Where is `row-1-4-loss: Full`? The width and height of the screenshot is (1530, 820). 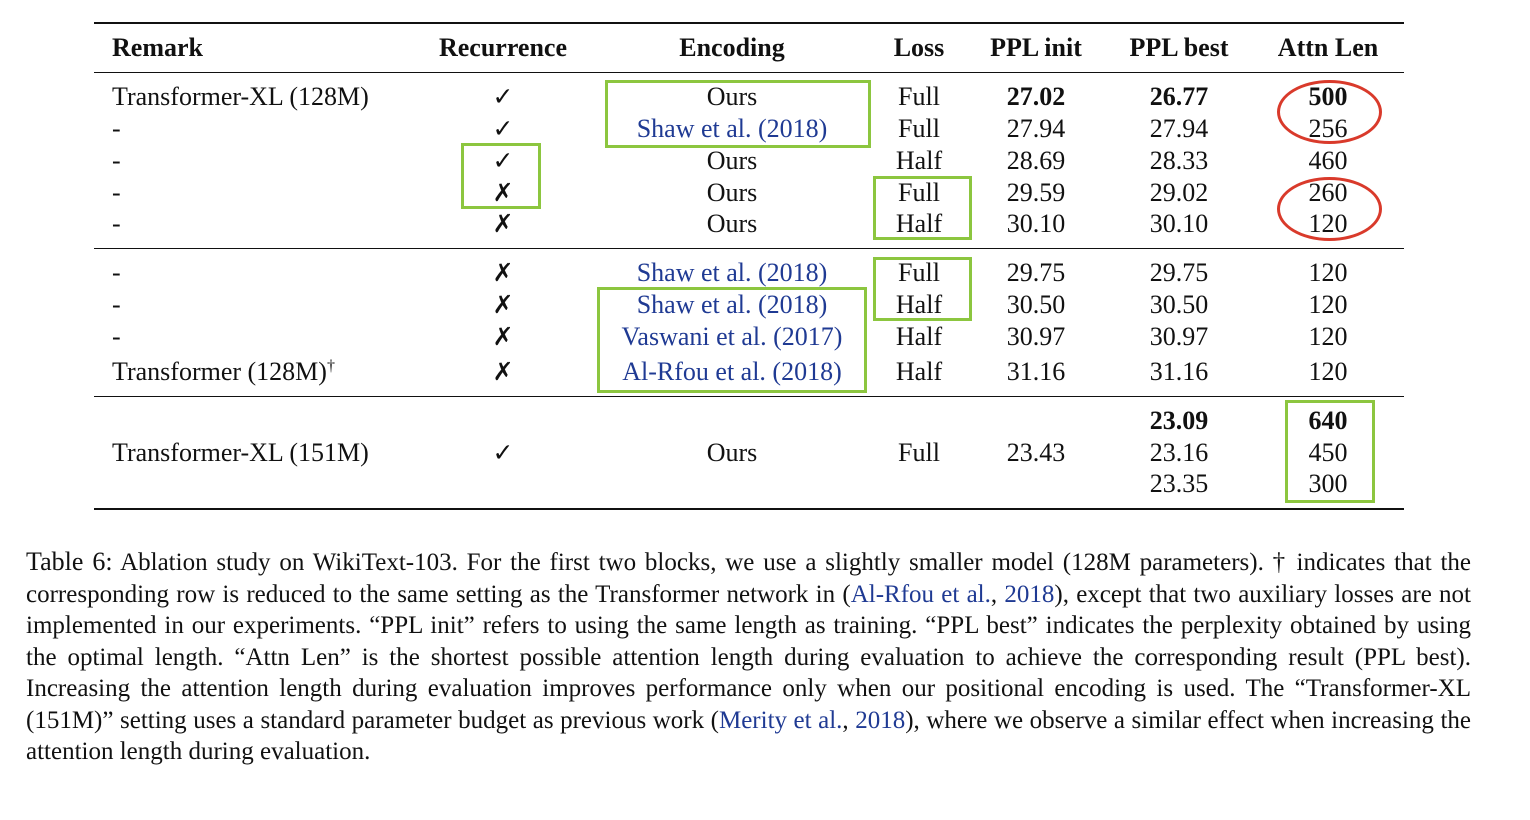
row-1-4-loss: Full is located at coordinates (919, 192).